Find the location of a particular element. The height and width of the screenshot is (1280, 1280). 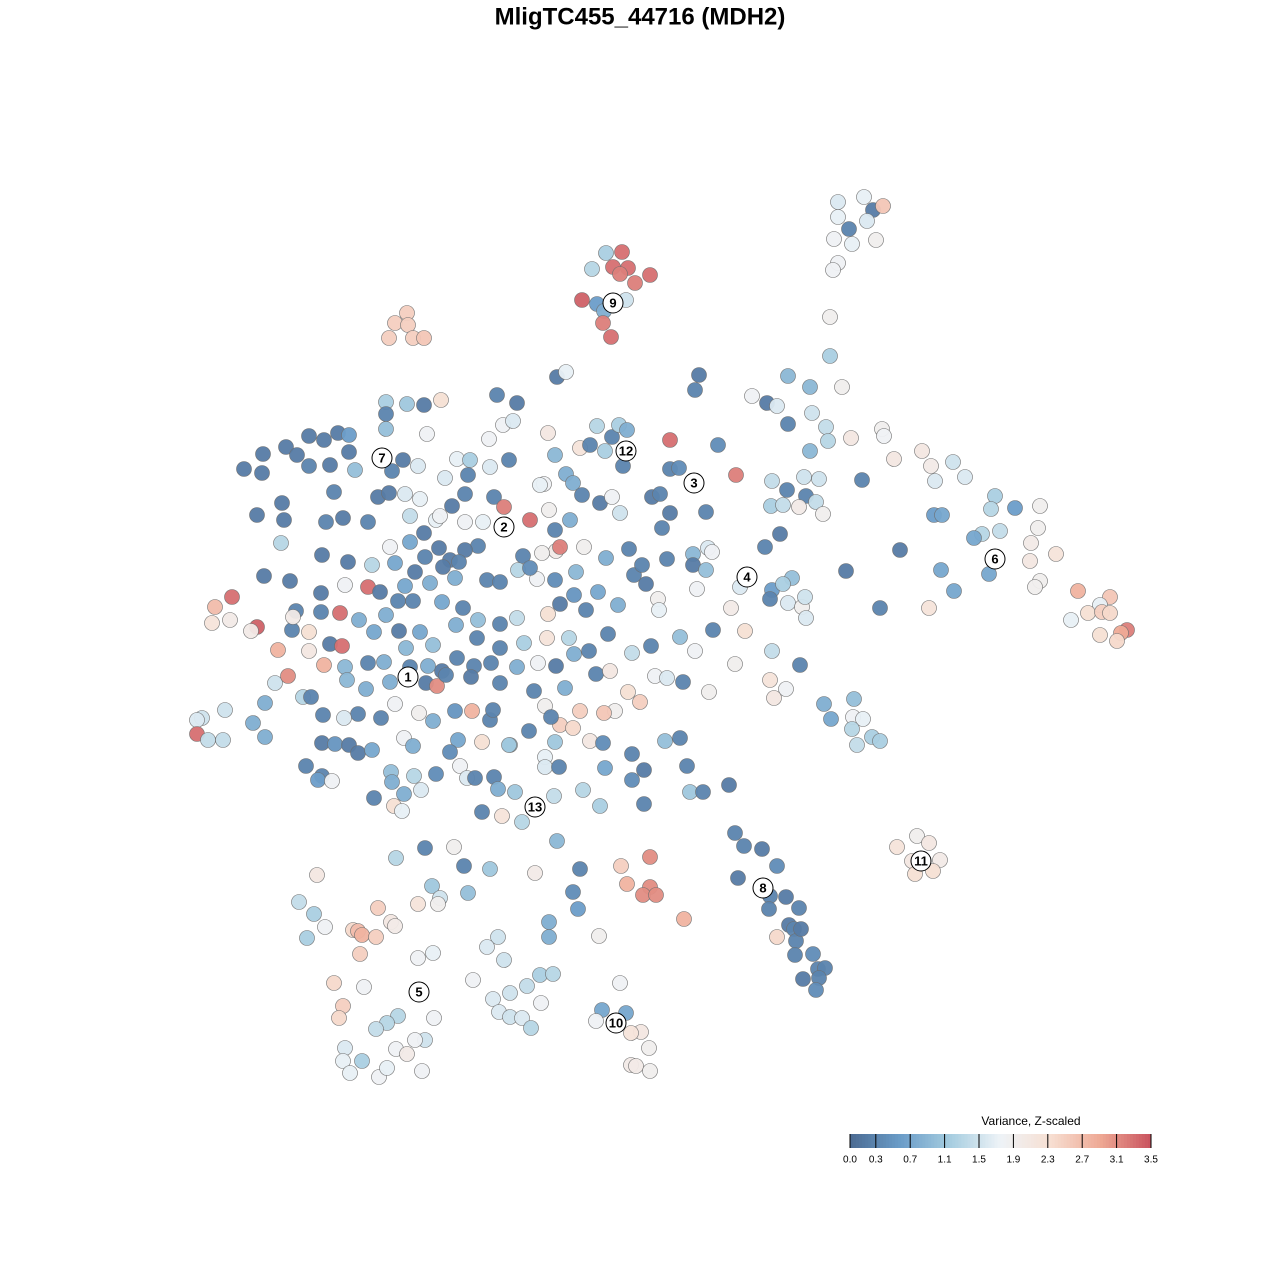

colorbar-tick-label: 1.9 is located at coordinates (1013, 1160).